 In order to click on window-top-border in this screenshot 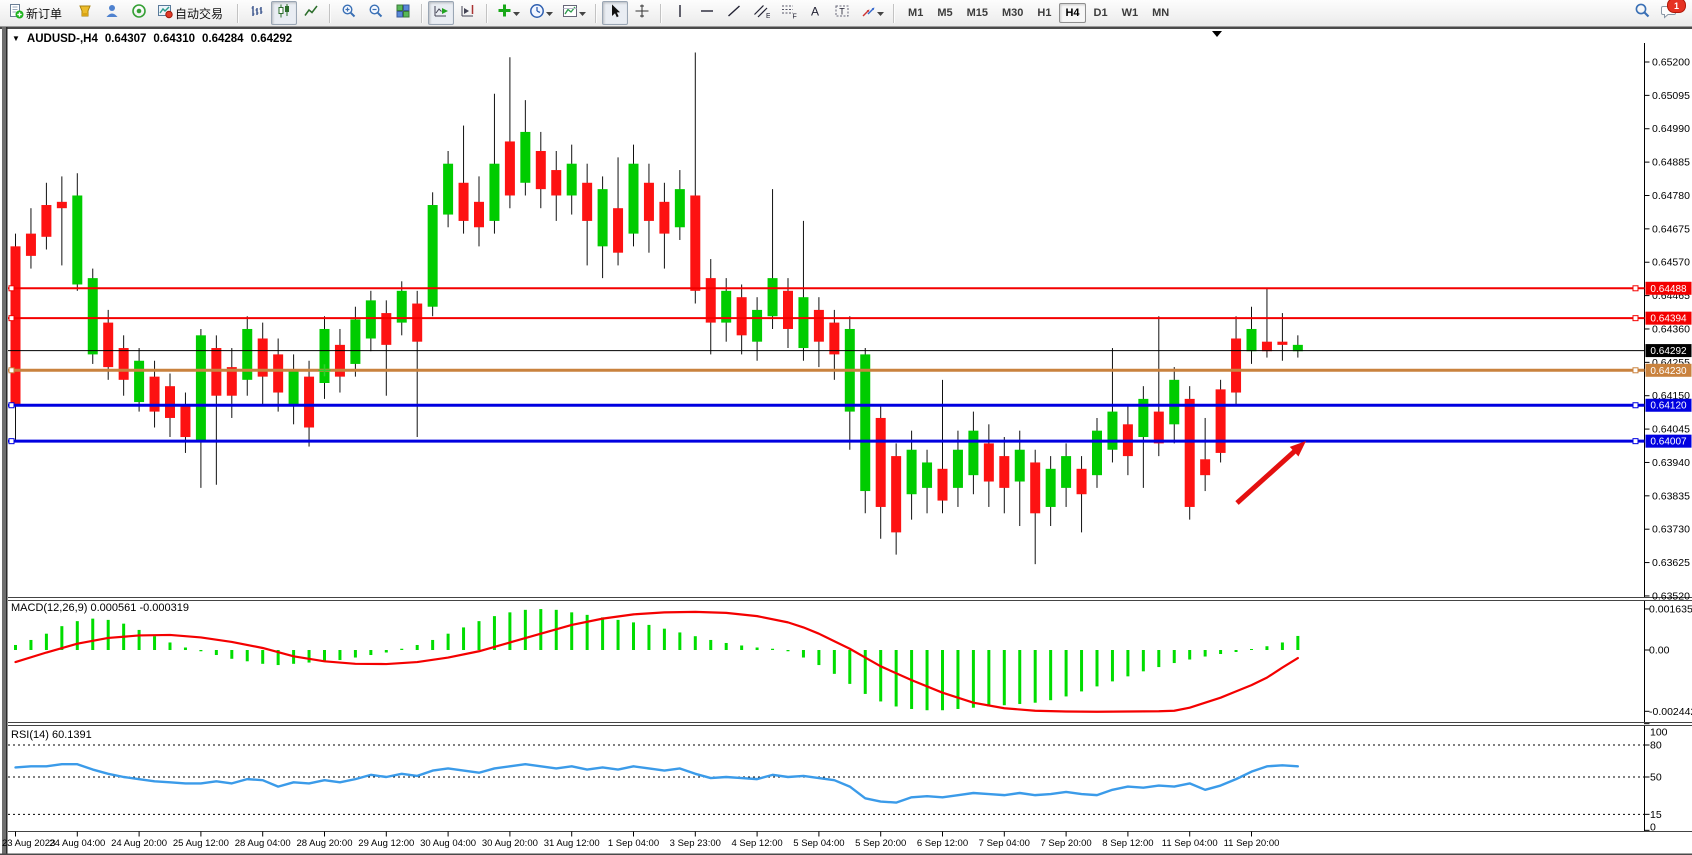, I will do `click(846, 28)`.